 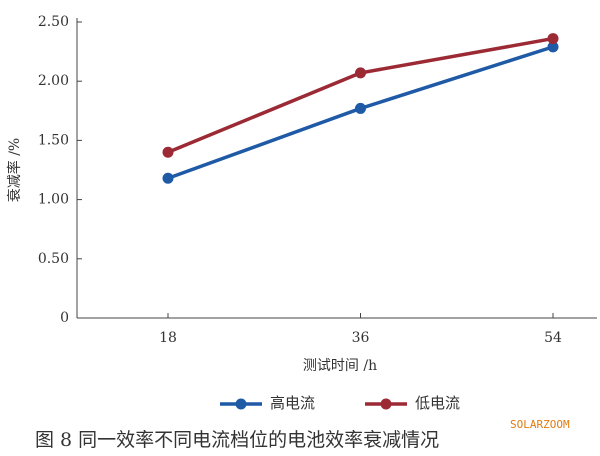 What do you see at coordinates (53, 22) in the screenshot?
I see `y-tick-label: 2.50` at bounding box center [53, 22].